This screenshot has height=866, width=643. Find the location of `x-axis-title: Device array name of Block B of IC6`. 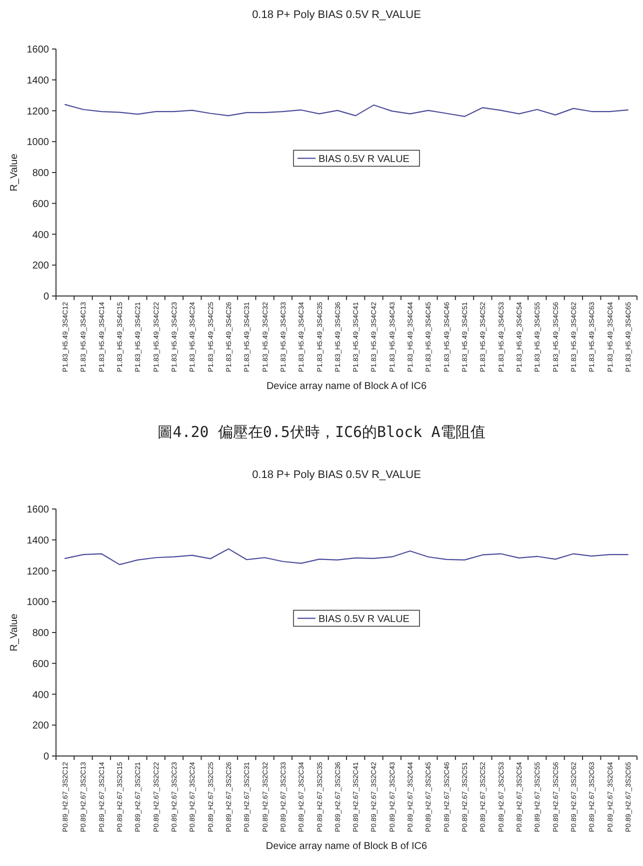

x-axis-title: Device array name of Block B of IC6 is located at coordinates (347, 846).